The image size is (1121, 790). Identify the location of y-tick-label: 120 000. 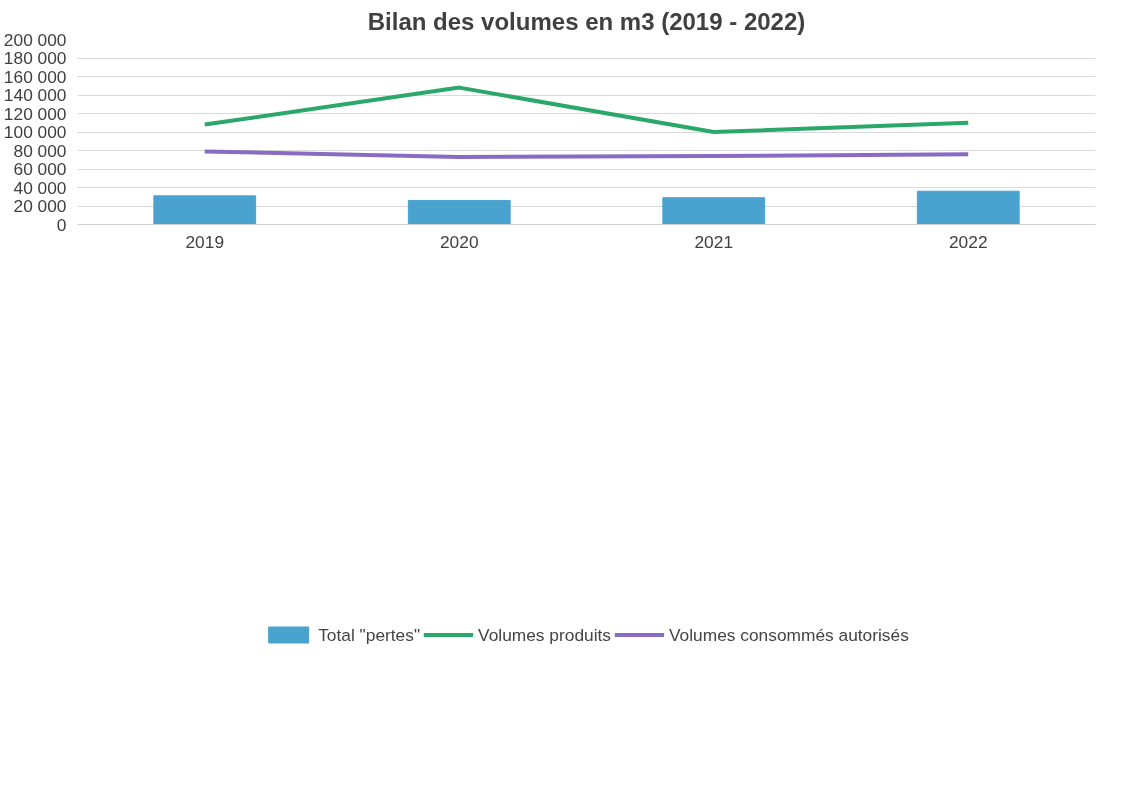
(35, 113).